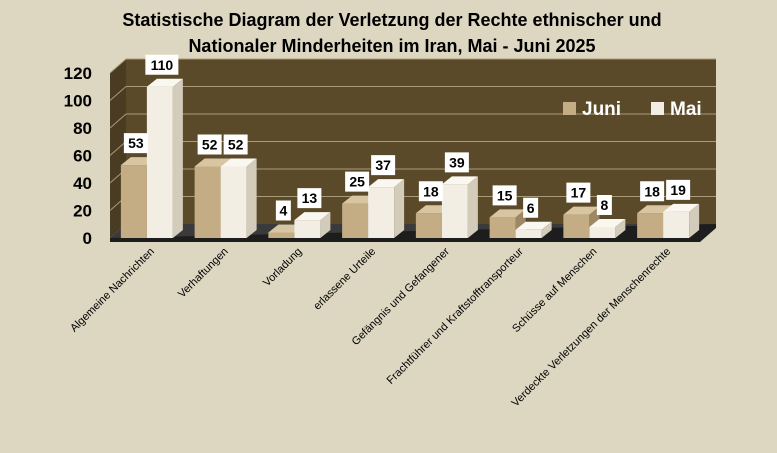 Image resolution: width=777 pixels, height=453 pixels. Describe the element at coordinates (569, 108) in the screenshot. I see `legend-swatch-juni` at that location.